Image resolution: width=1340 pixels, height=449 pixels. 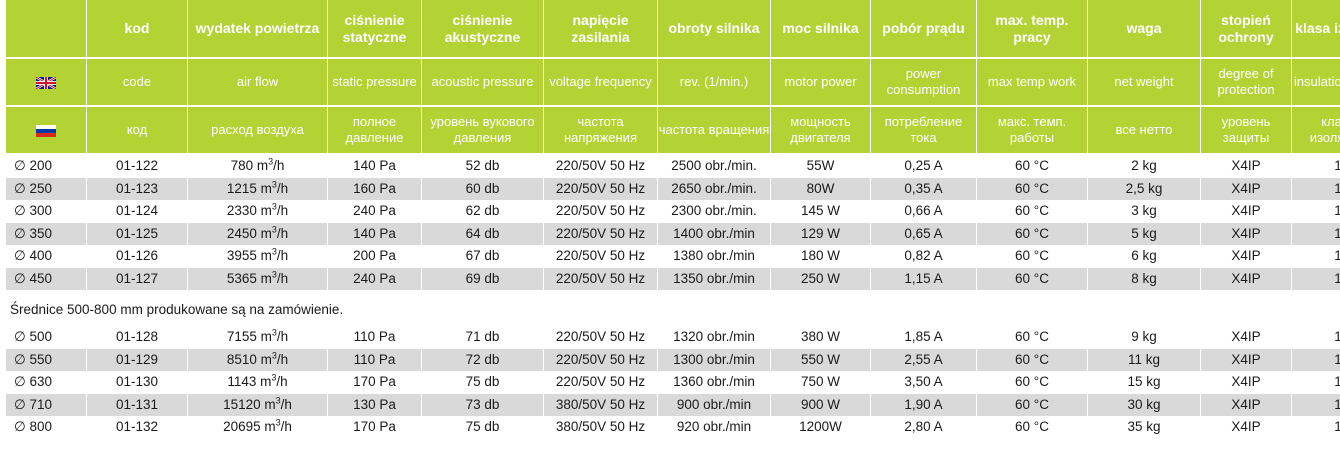 I want to click on cell-acoustic-pressure: 72 db, so click(x=483, y=359).